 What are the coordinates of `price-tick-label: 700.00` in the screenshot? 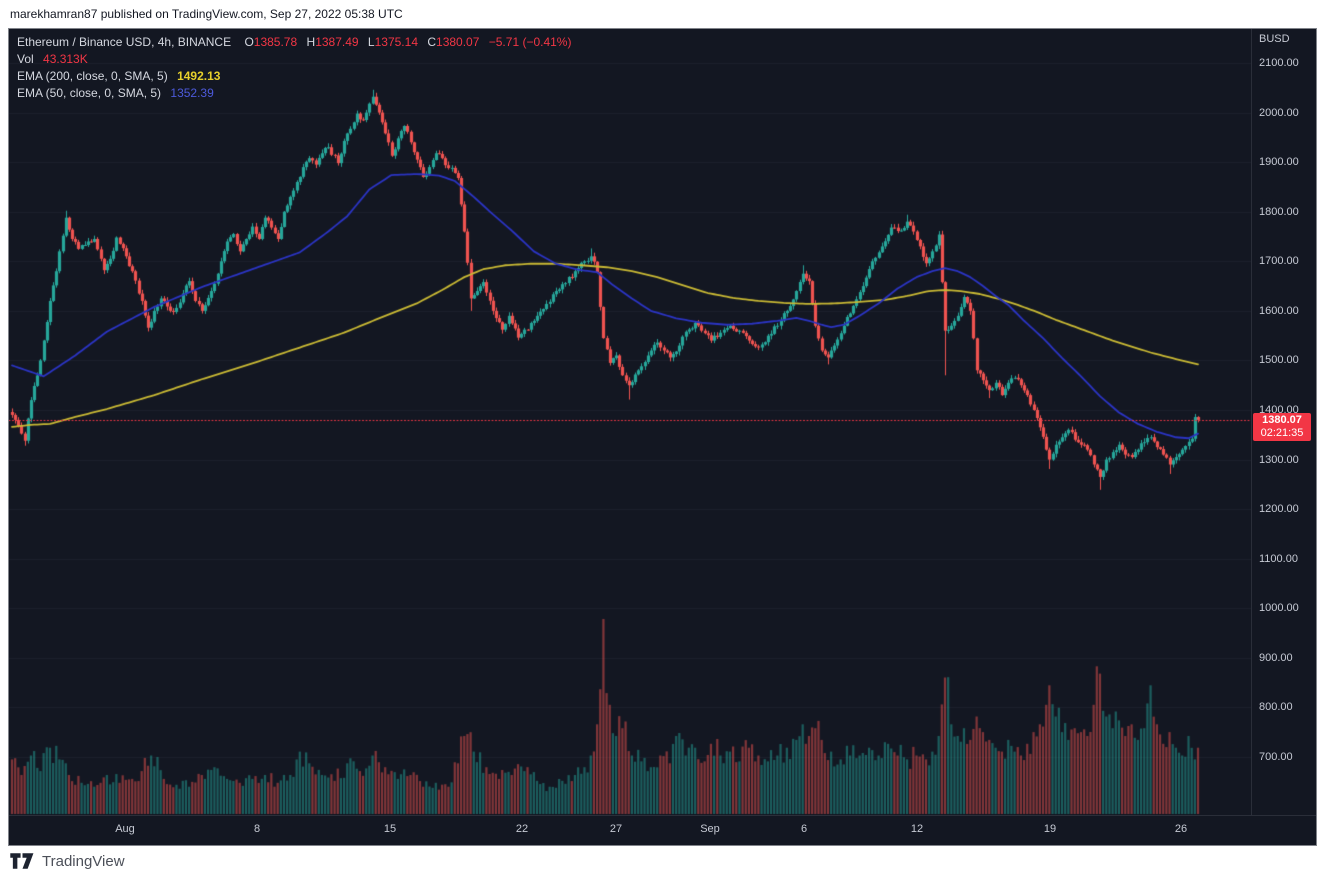 It's located at (1276, 757).